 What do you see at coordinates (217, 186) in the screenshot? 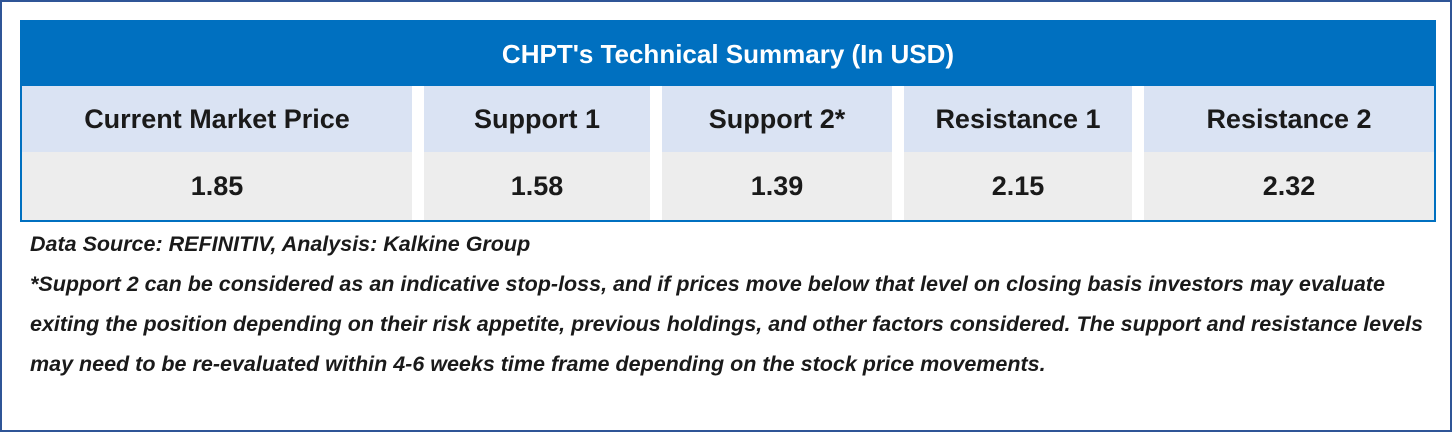
I see `value-cell: 1.85` at bounding box center [217, 186].